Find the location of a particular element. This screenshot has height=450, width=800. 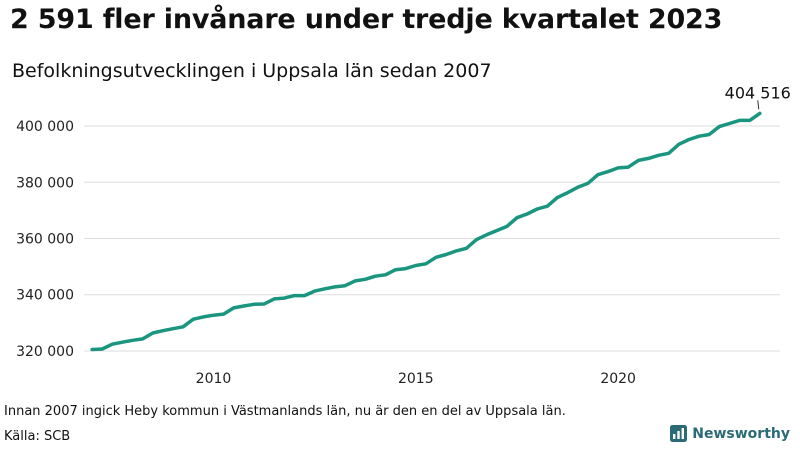

x-tick-label: 2015 is located at coordinates (416, 379).